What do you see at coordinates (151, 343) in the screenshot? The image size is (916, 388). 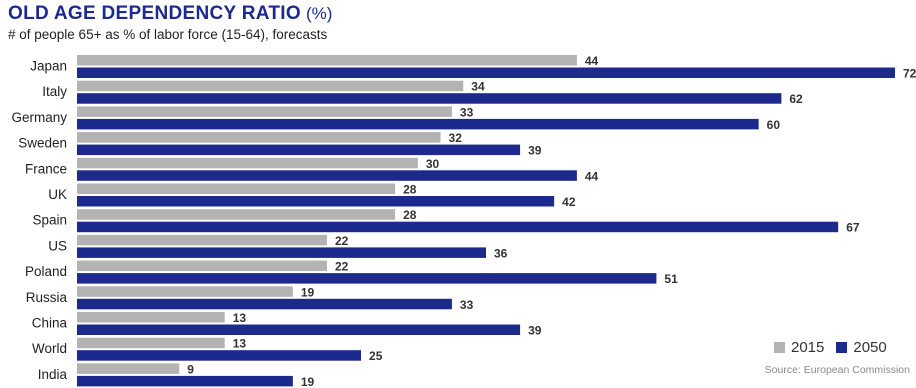 I see `bar-world-2015` at bounding box center [151, 343].